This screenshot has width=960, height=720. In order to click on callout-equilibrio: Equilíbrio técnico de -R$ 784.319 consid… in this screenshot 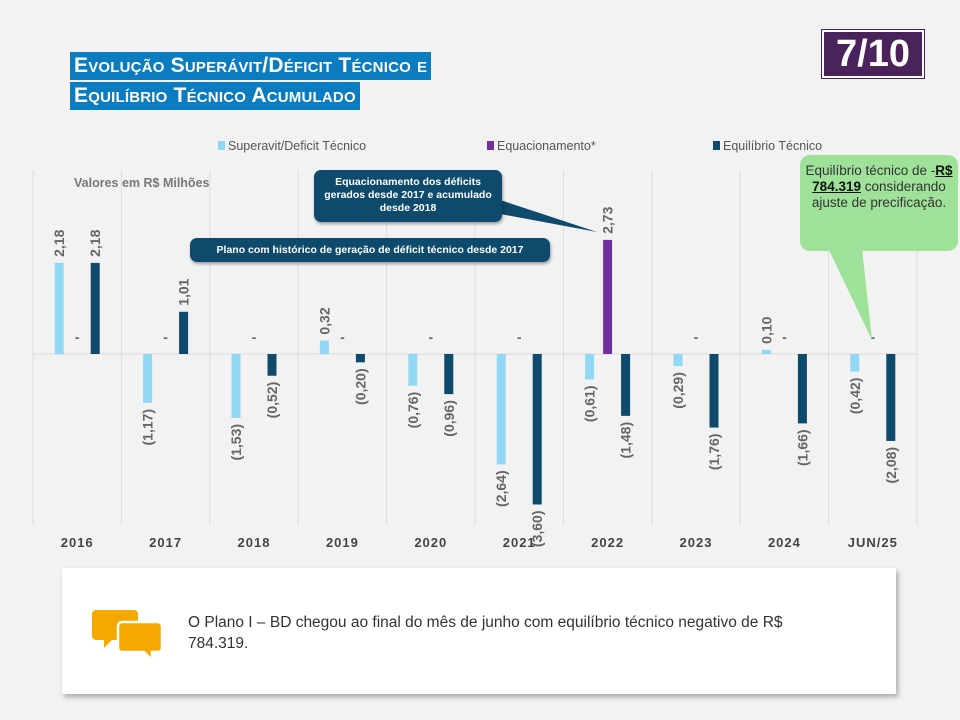, I will do `click(879, 203)`.